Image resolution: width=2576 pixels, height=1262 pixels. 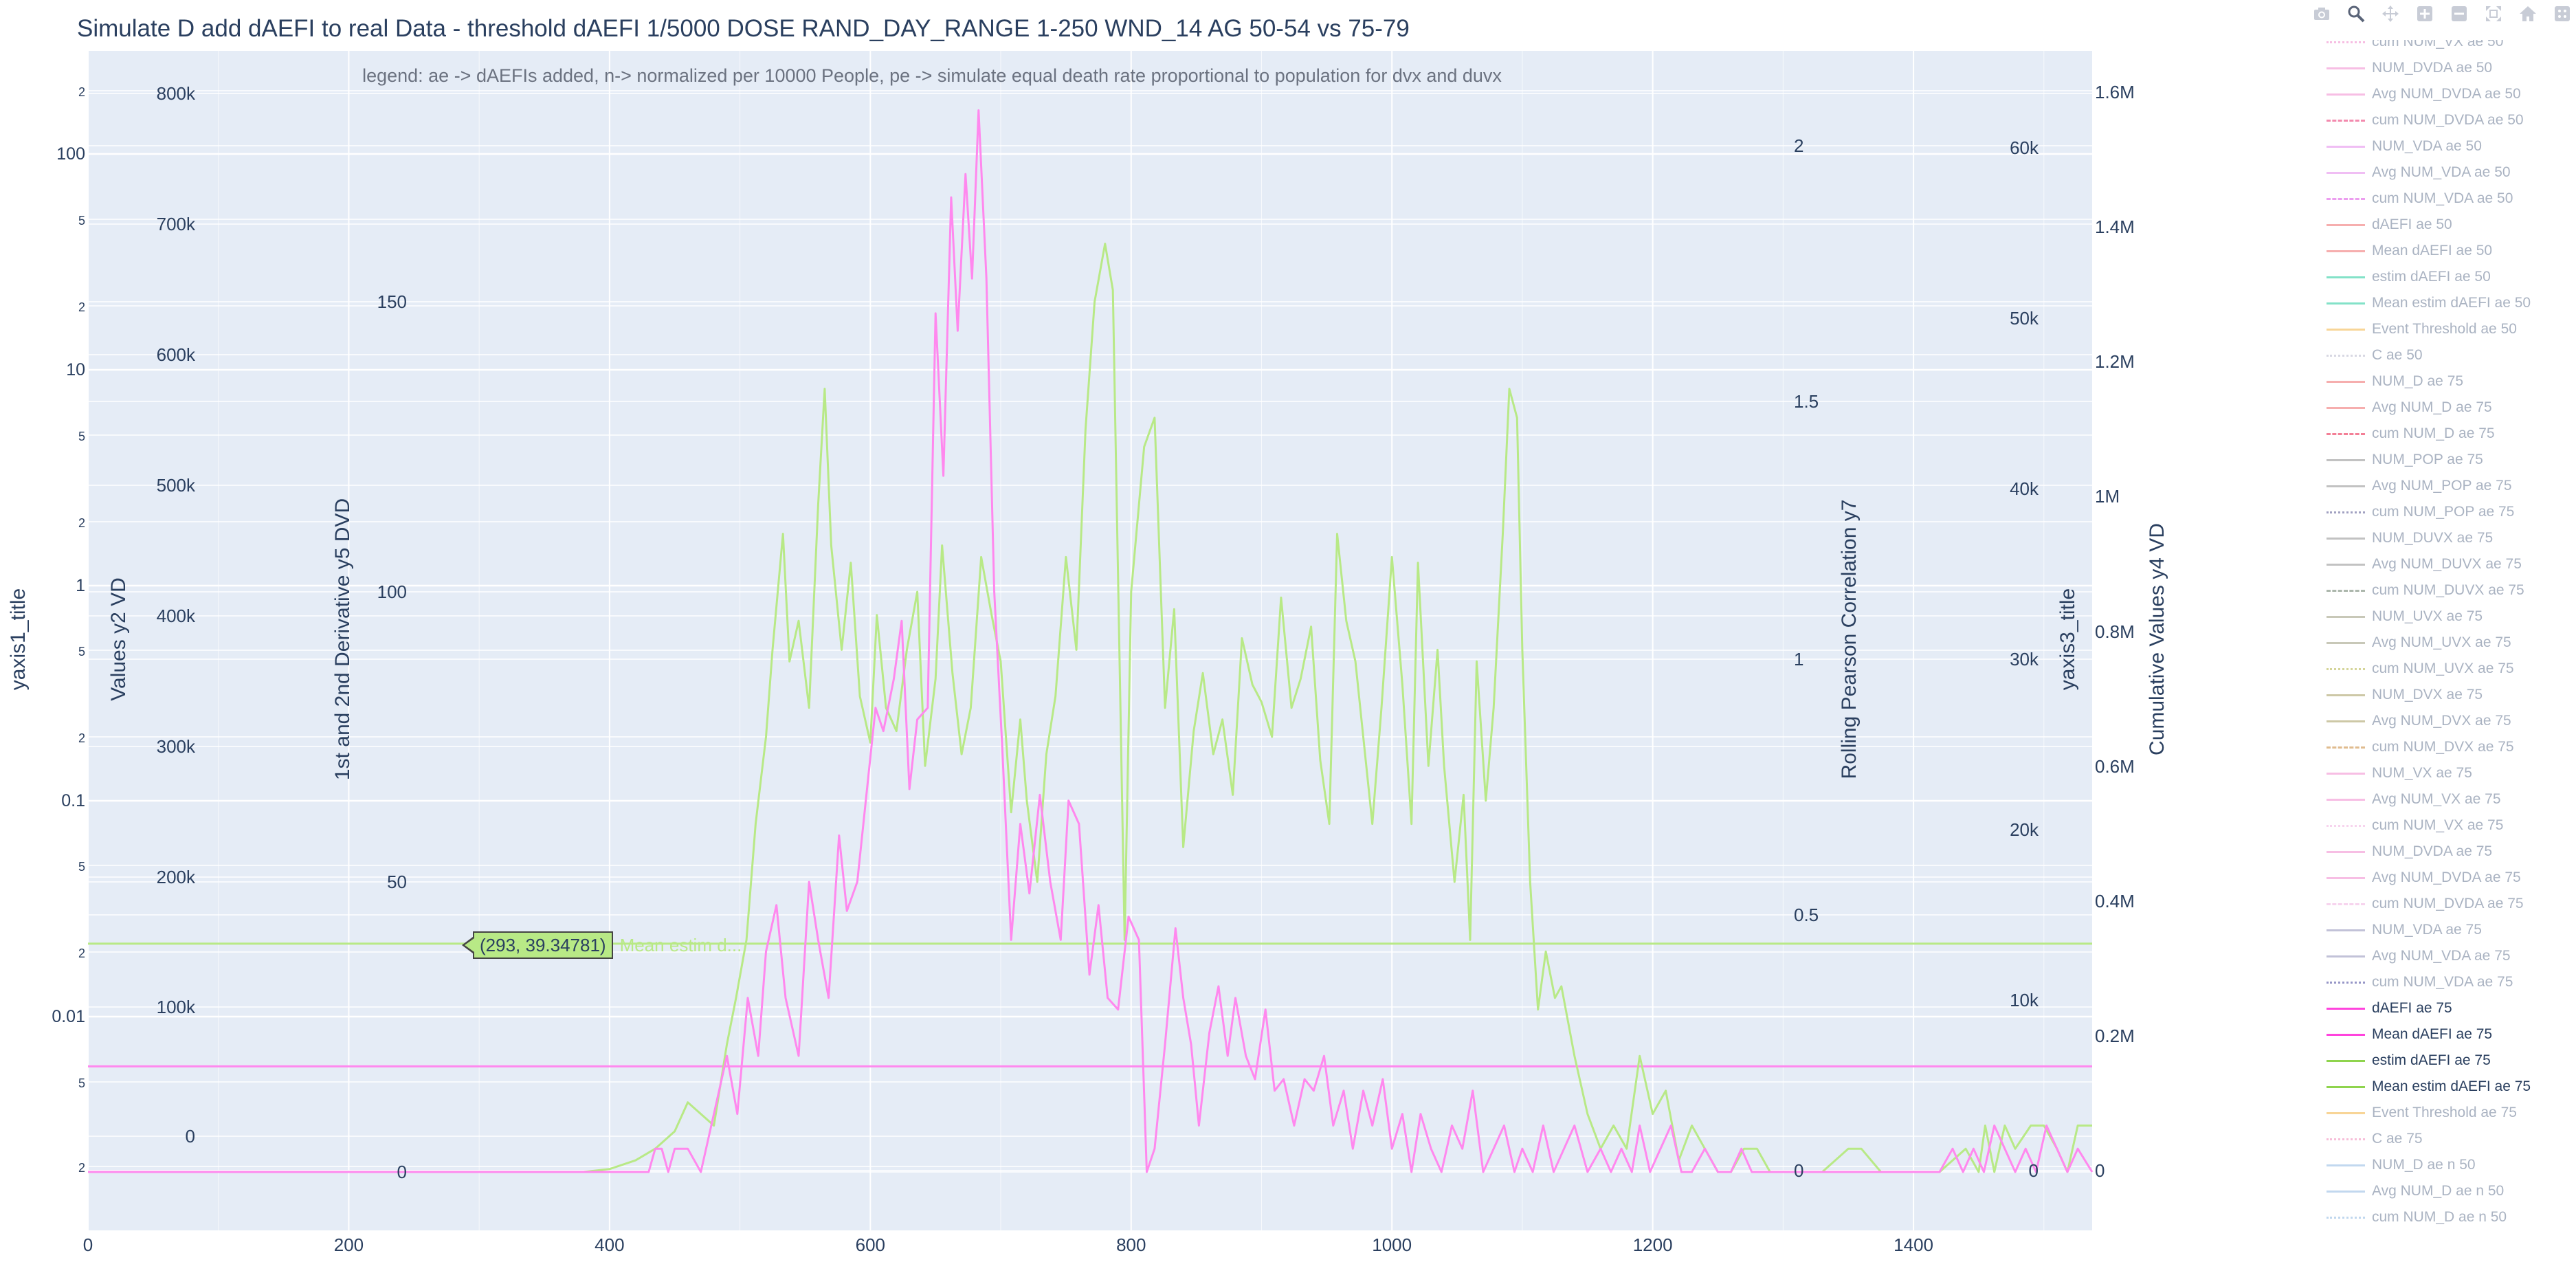 What do you see at coordinates (2446, 877) in the screenshot?
I see `legend-label: Avg NUM_DVDA ae 75` at bounding box center [2446, 877].